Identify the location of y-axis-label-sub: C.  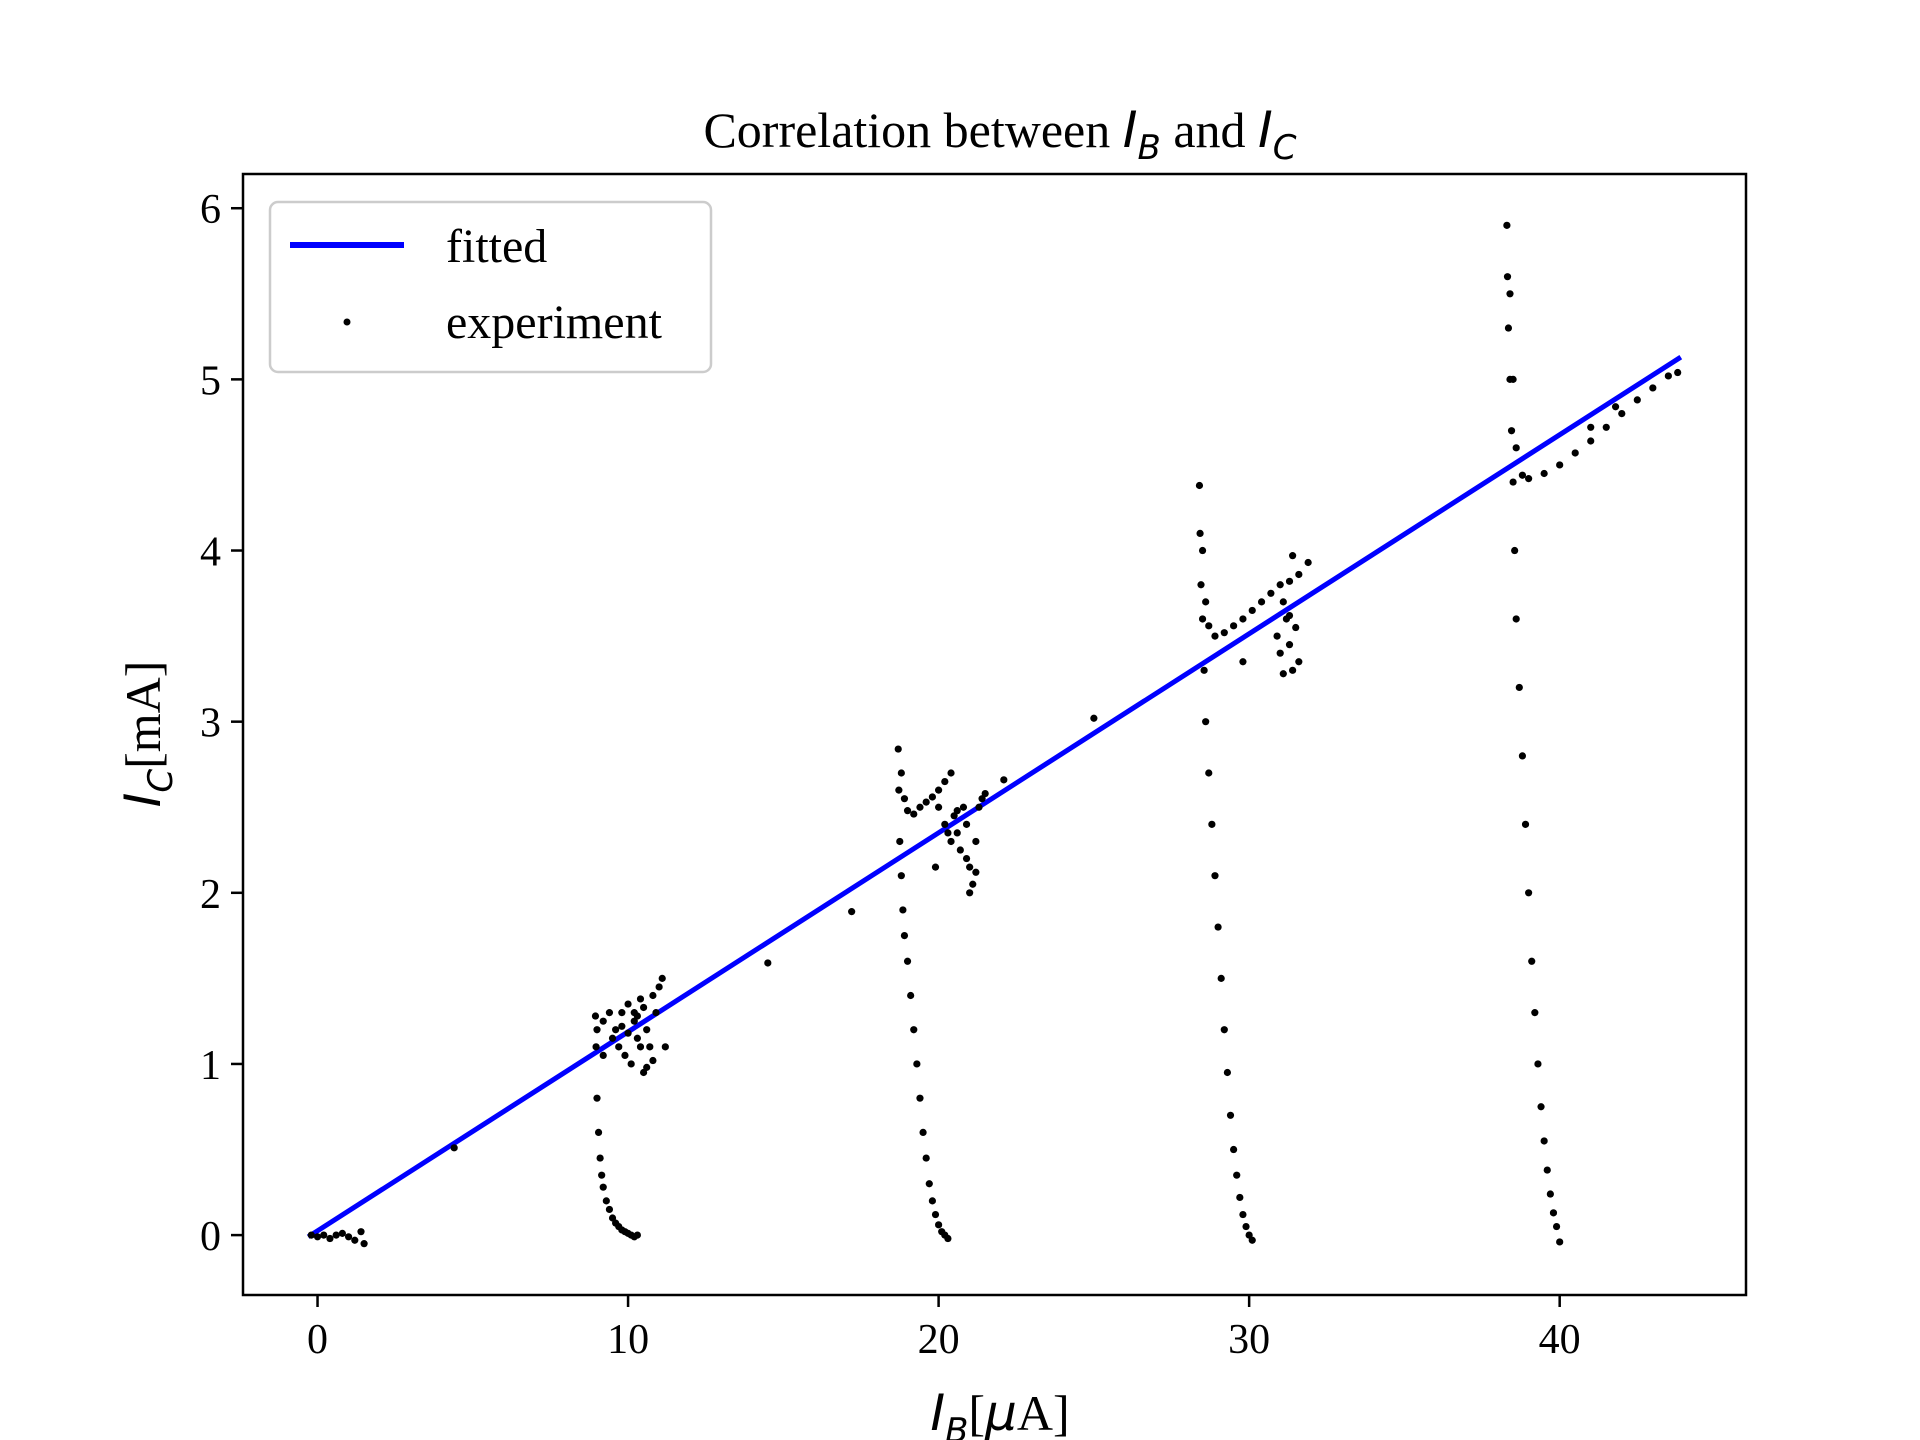
(161, 781).